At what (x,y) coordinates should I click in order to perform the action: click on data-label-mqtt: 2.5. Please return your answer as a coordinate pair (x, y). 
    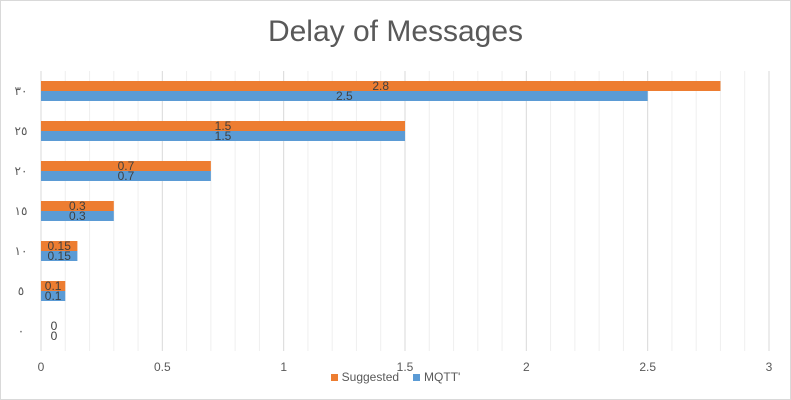
    Looking at the image, I should click on (344, 96).